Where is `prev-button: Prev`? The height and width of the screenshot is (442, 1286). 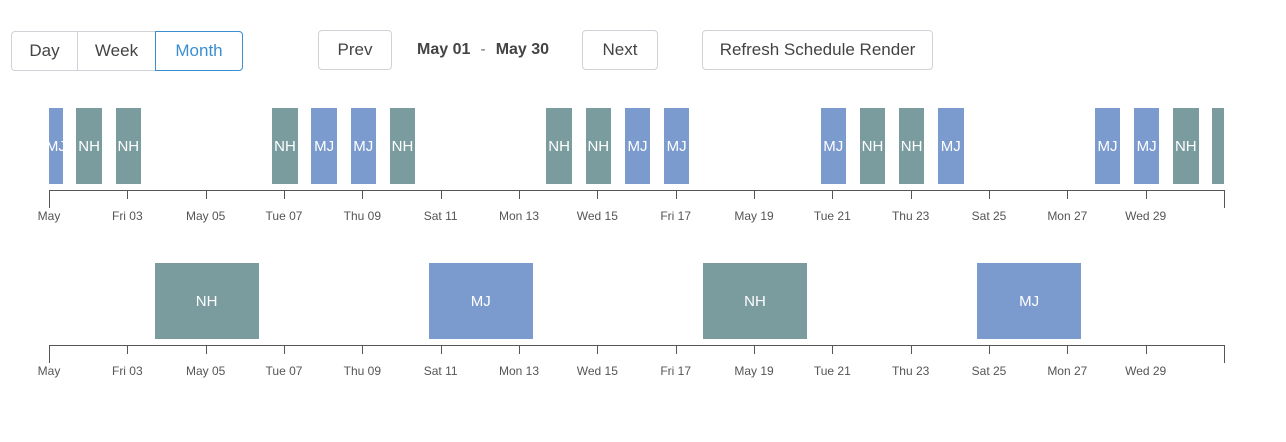 prev-button: Prev is located at coordinates (355, 50).